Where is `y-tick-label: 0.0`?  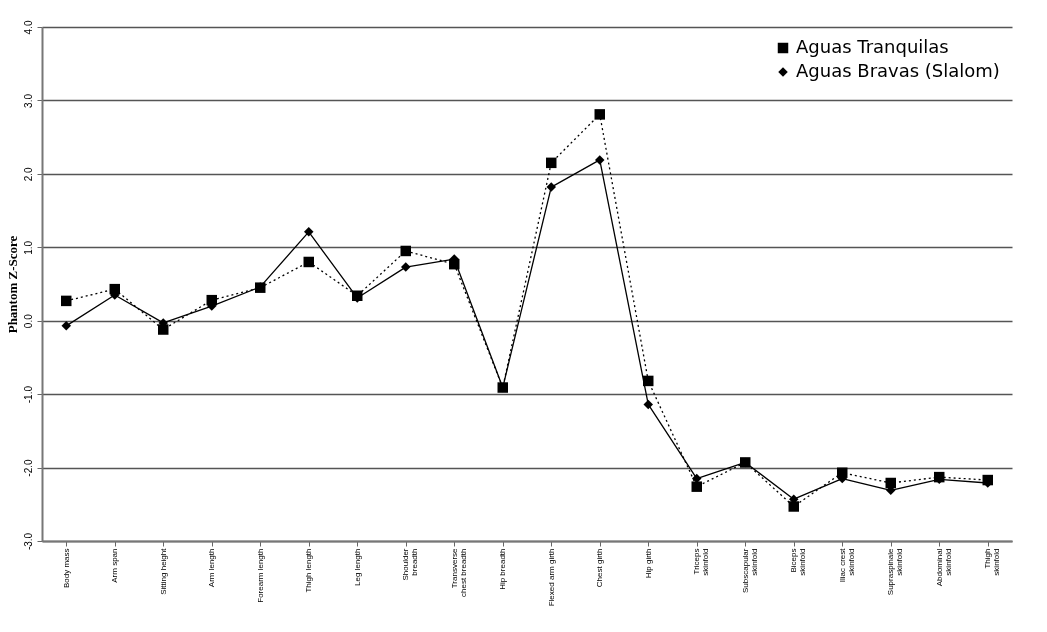 y-tick-label: 0.0 is located at coordinates (28, 321).